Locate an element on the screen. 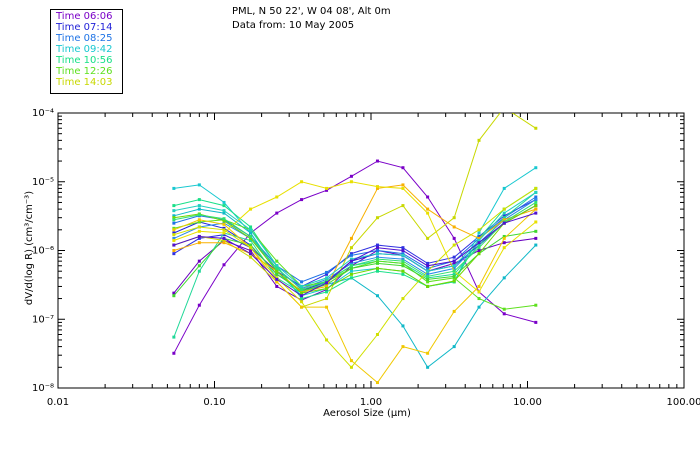 This screenshot has width=700, height=450. x-tick-label: 1.00 is located at coordinates (371, 402).